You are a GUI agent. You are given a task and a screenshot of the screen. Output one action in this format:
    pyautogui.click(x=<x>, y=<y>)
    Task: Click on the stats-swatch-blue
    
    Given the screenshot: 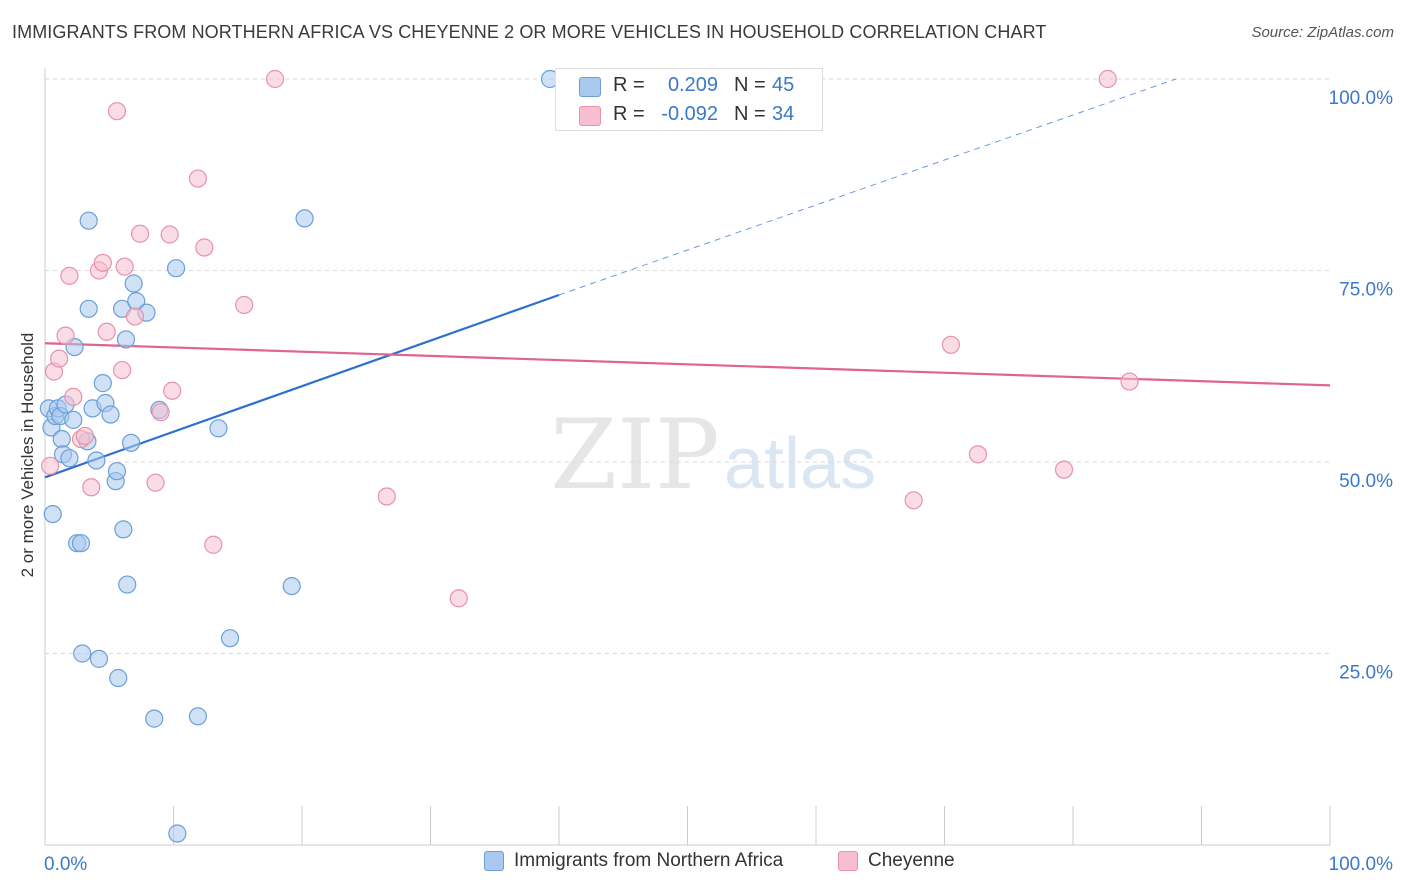 What is the action you would take?
    pyautogui.click(x=590, y=87)
    